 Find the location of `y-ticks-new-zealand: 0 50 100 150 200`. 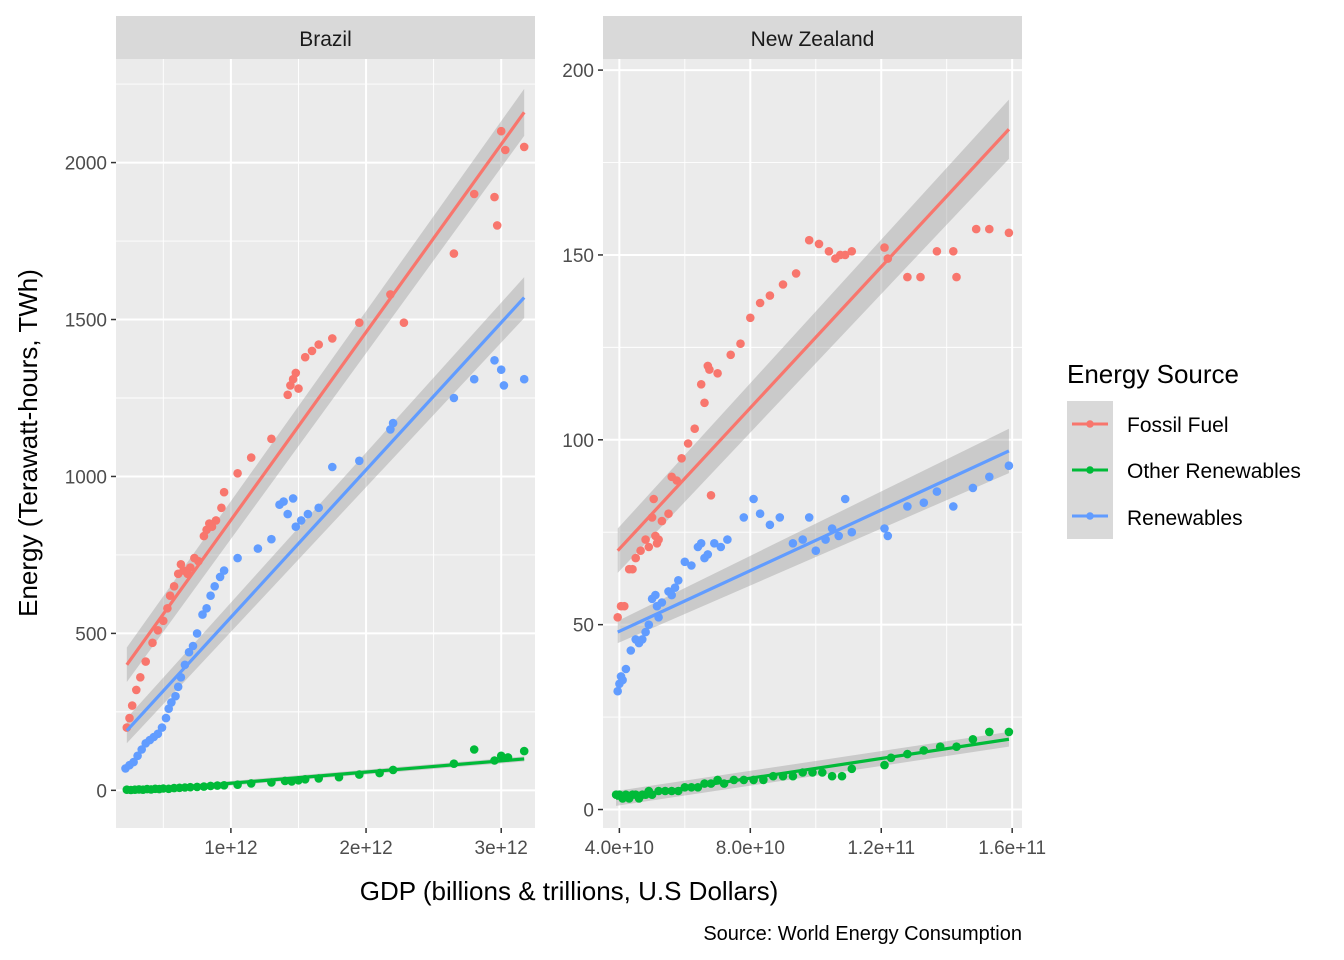

y-ticks-new-zealand: 0 50 100 150 200 is located at coordinates (582, 441).